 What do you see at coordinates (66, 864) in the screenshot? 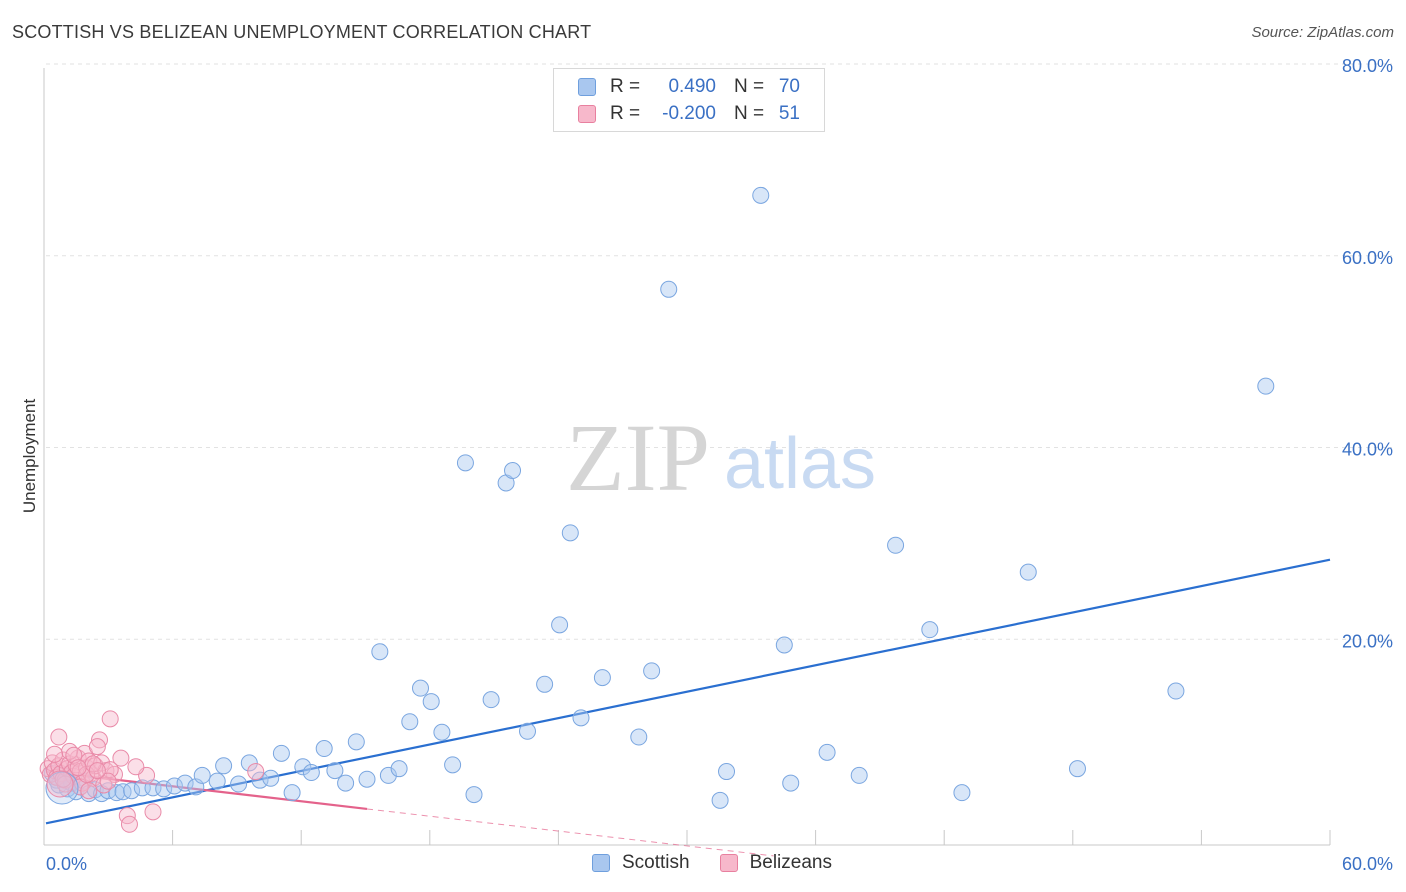
I see `x-tick-label: 0.0%` at bounding box center [66, 864].